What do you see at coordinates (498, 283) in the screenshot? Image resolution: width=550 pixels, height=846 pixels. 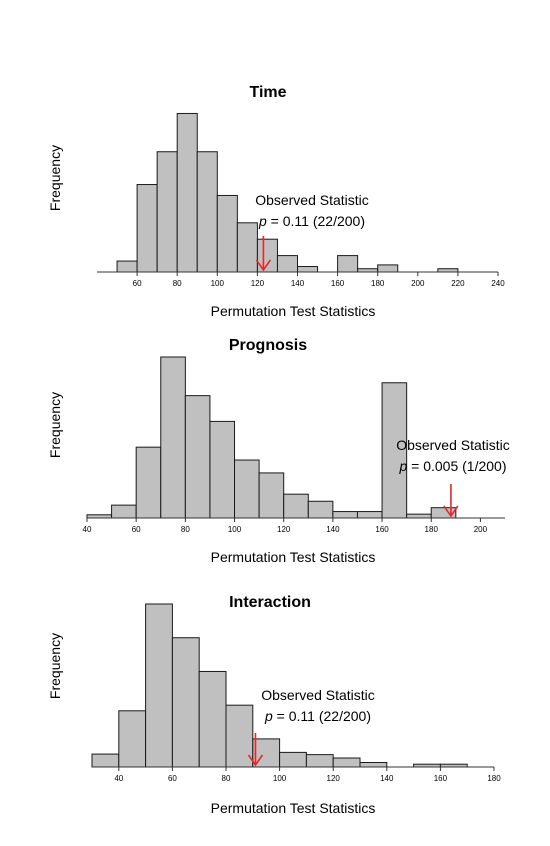 I see `x-tick-label: 240` at bounding box center [498, 283].